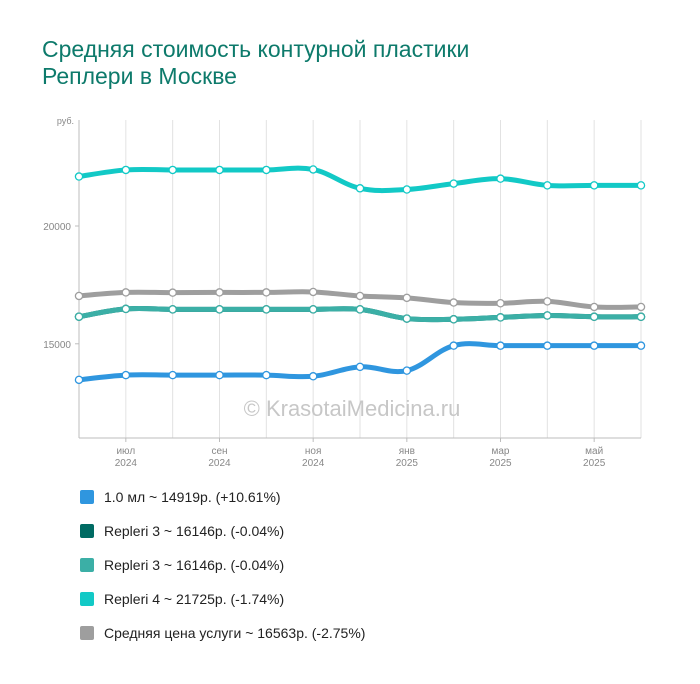 Image resolution: width=700 pixels, height=684 pixels. What do you see at coordinates (194, 599) in the screenshot?
I see `legend-label: Repleri 4 ~ 21725р. (-1.74%)` at bounding box center [194, 599].